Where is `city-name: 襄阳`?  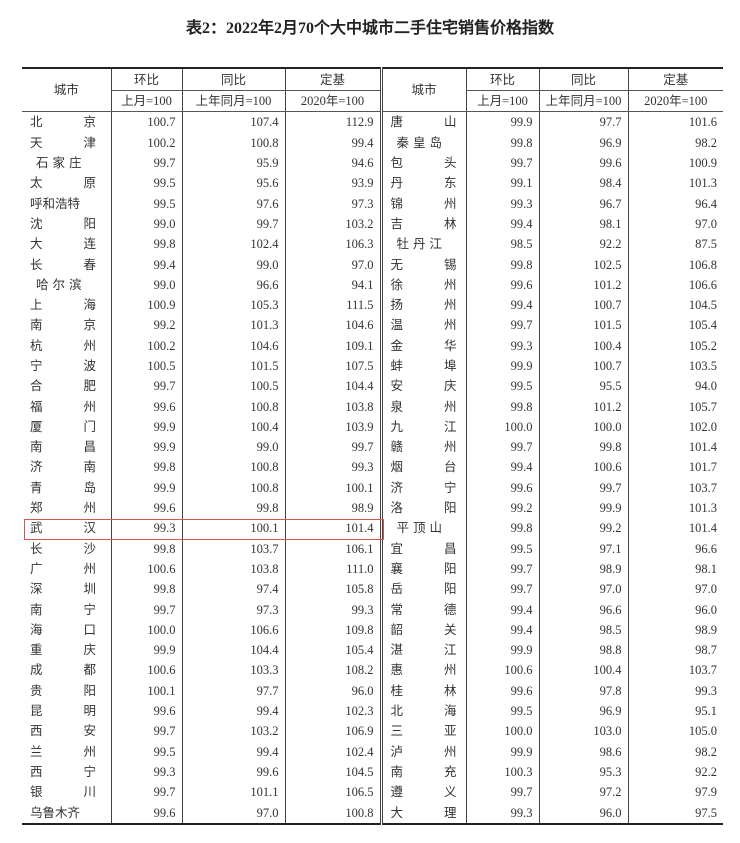 city-name: 襄阳 is located at coordinates (423, 568).